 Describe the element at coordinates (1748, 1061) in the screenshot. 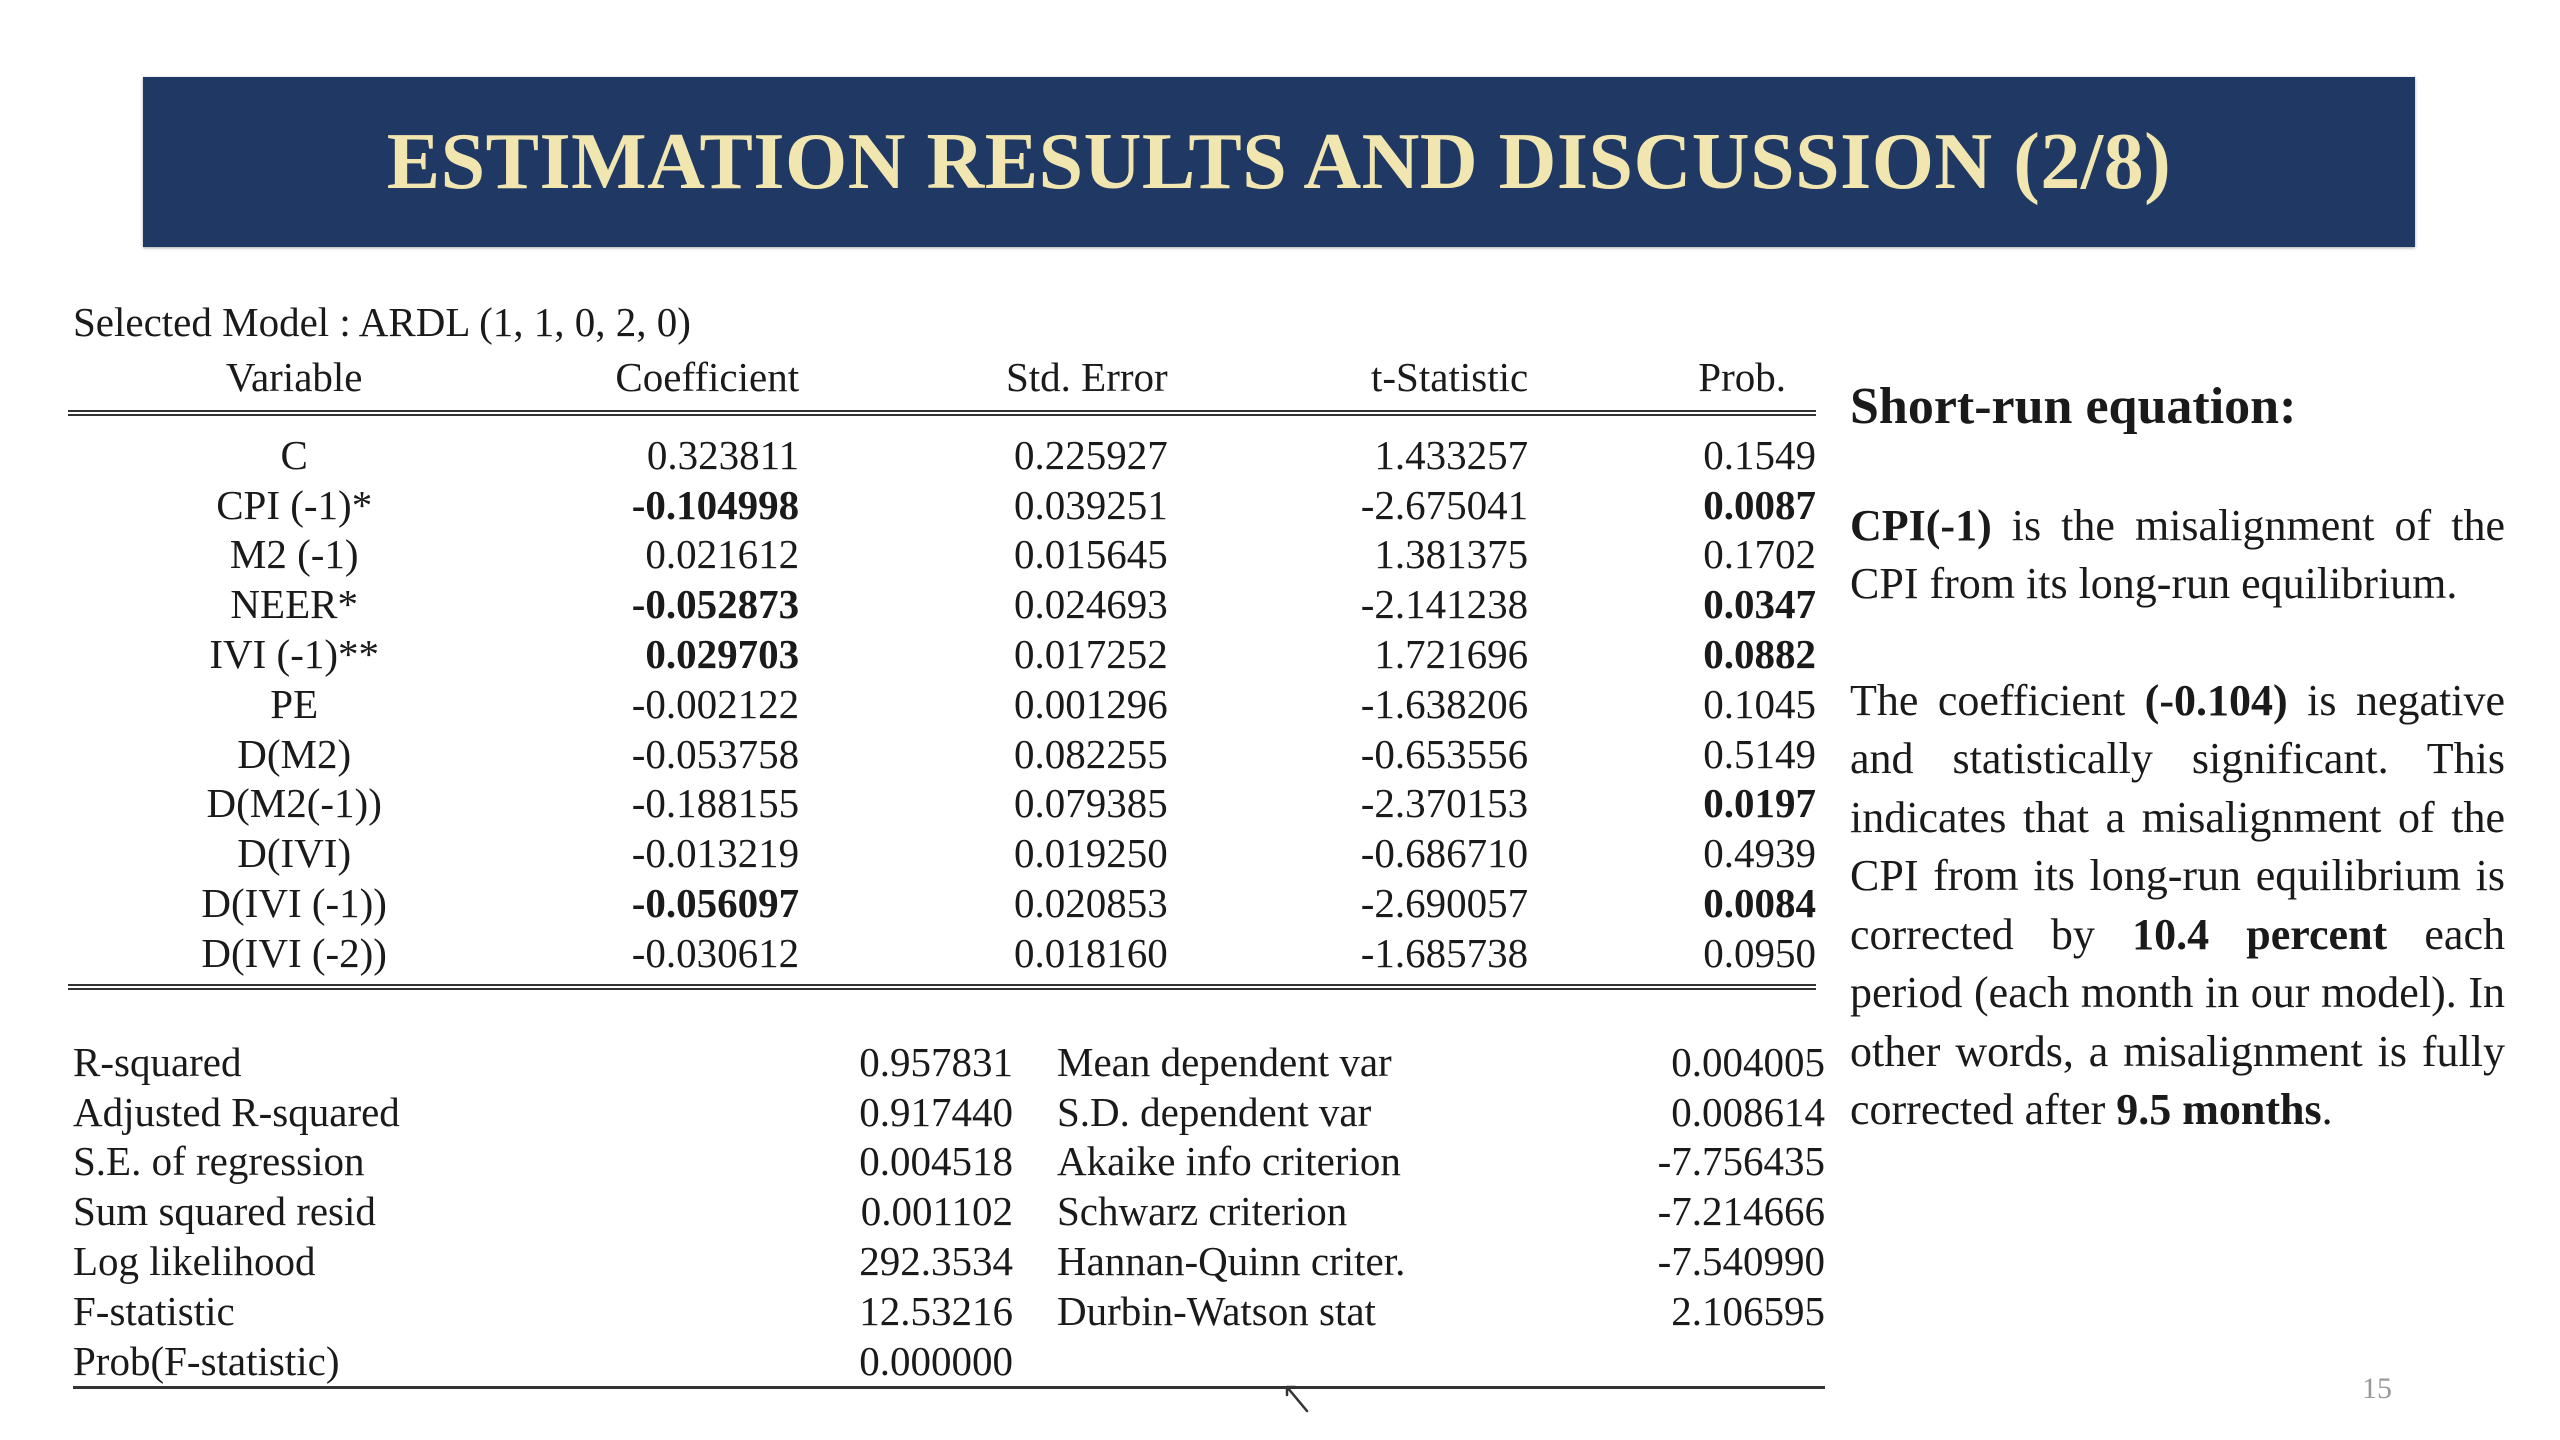

I see `stat-value-right: 0.004005` at that location.